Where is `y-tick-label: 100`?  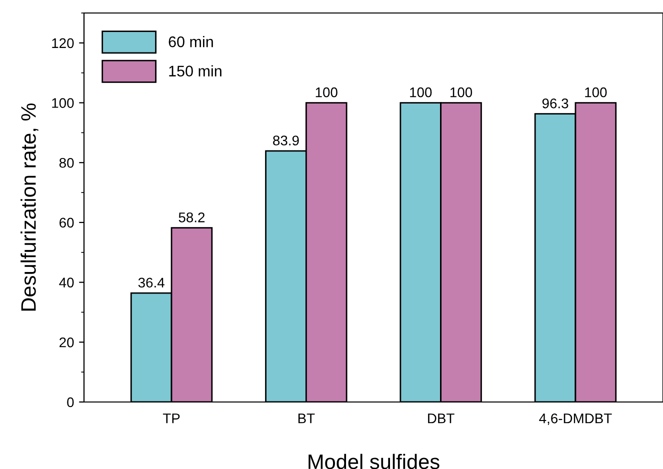
y-tick-label: 100 is located at coordinates (63, 103).